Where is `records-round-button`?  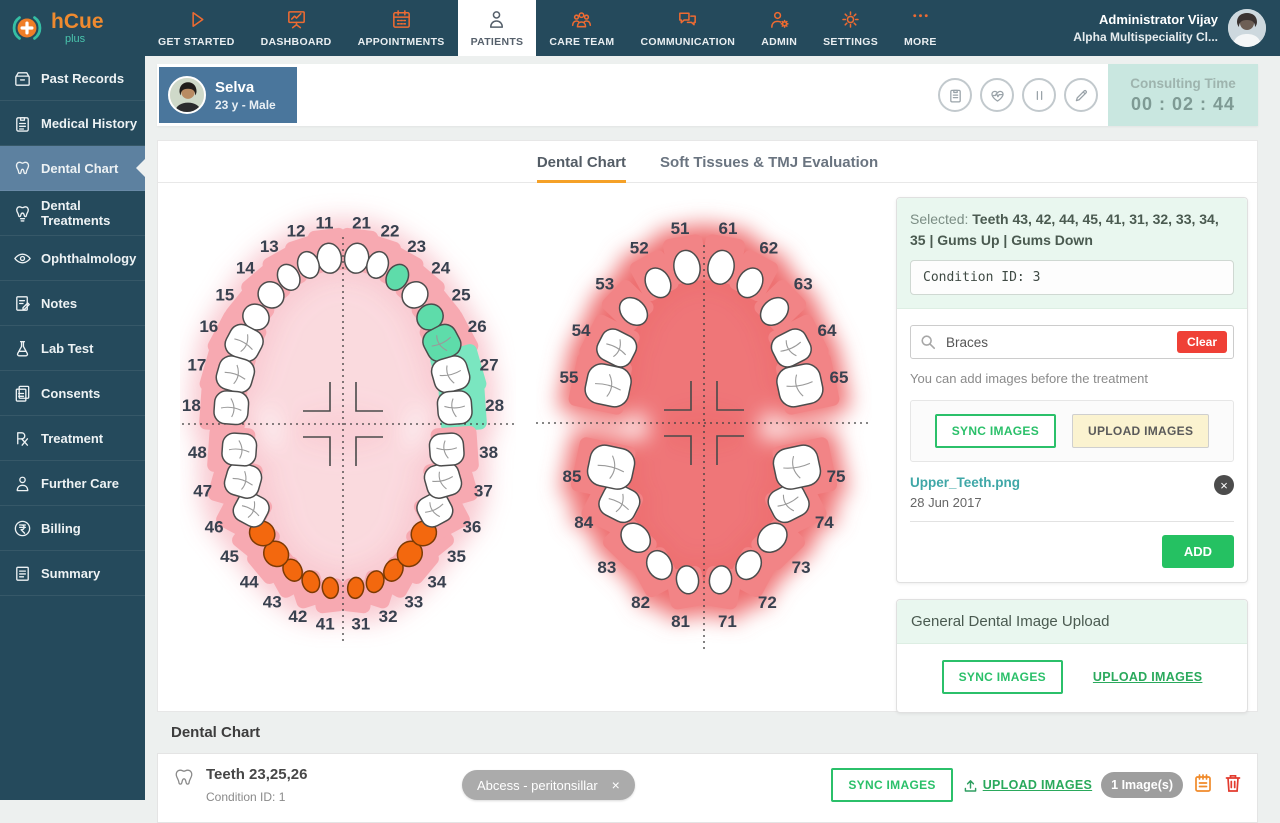
records-round-button is located at coordinates (955, 95).